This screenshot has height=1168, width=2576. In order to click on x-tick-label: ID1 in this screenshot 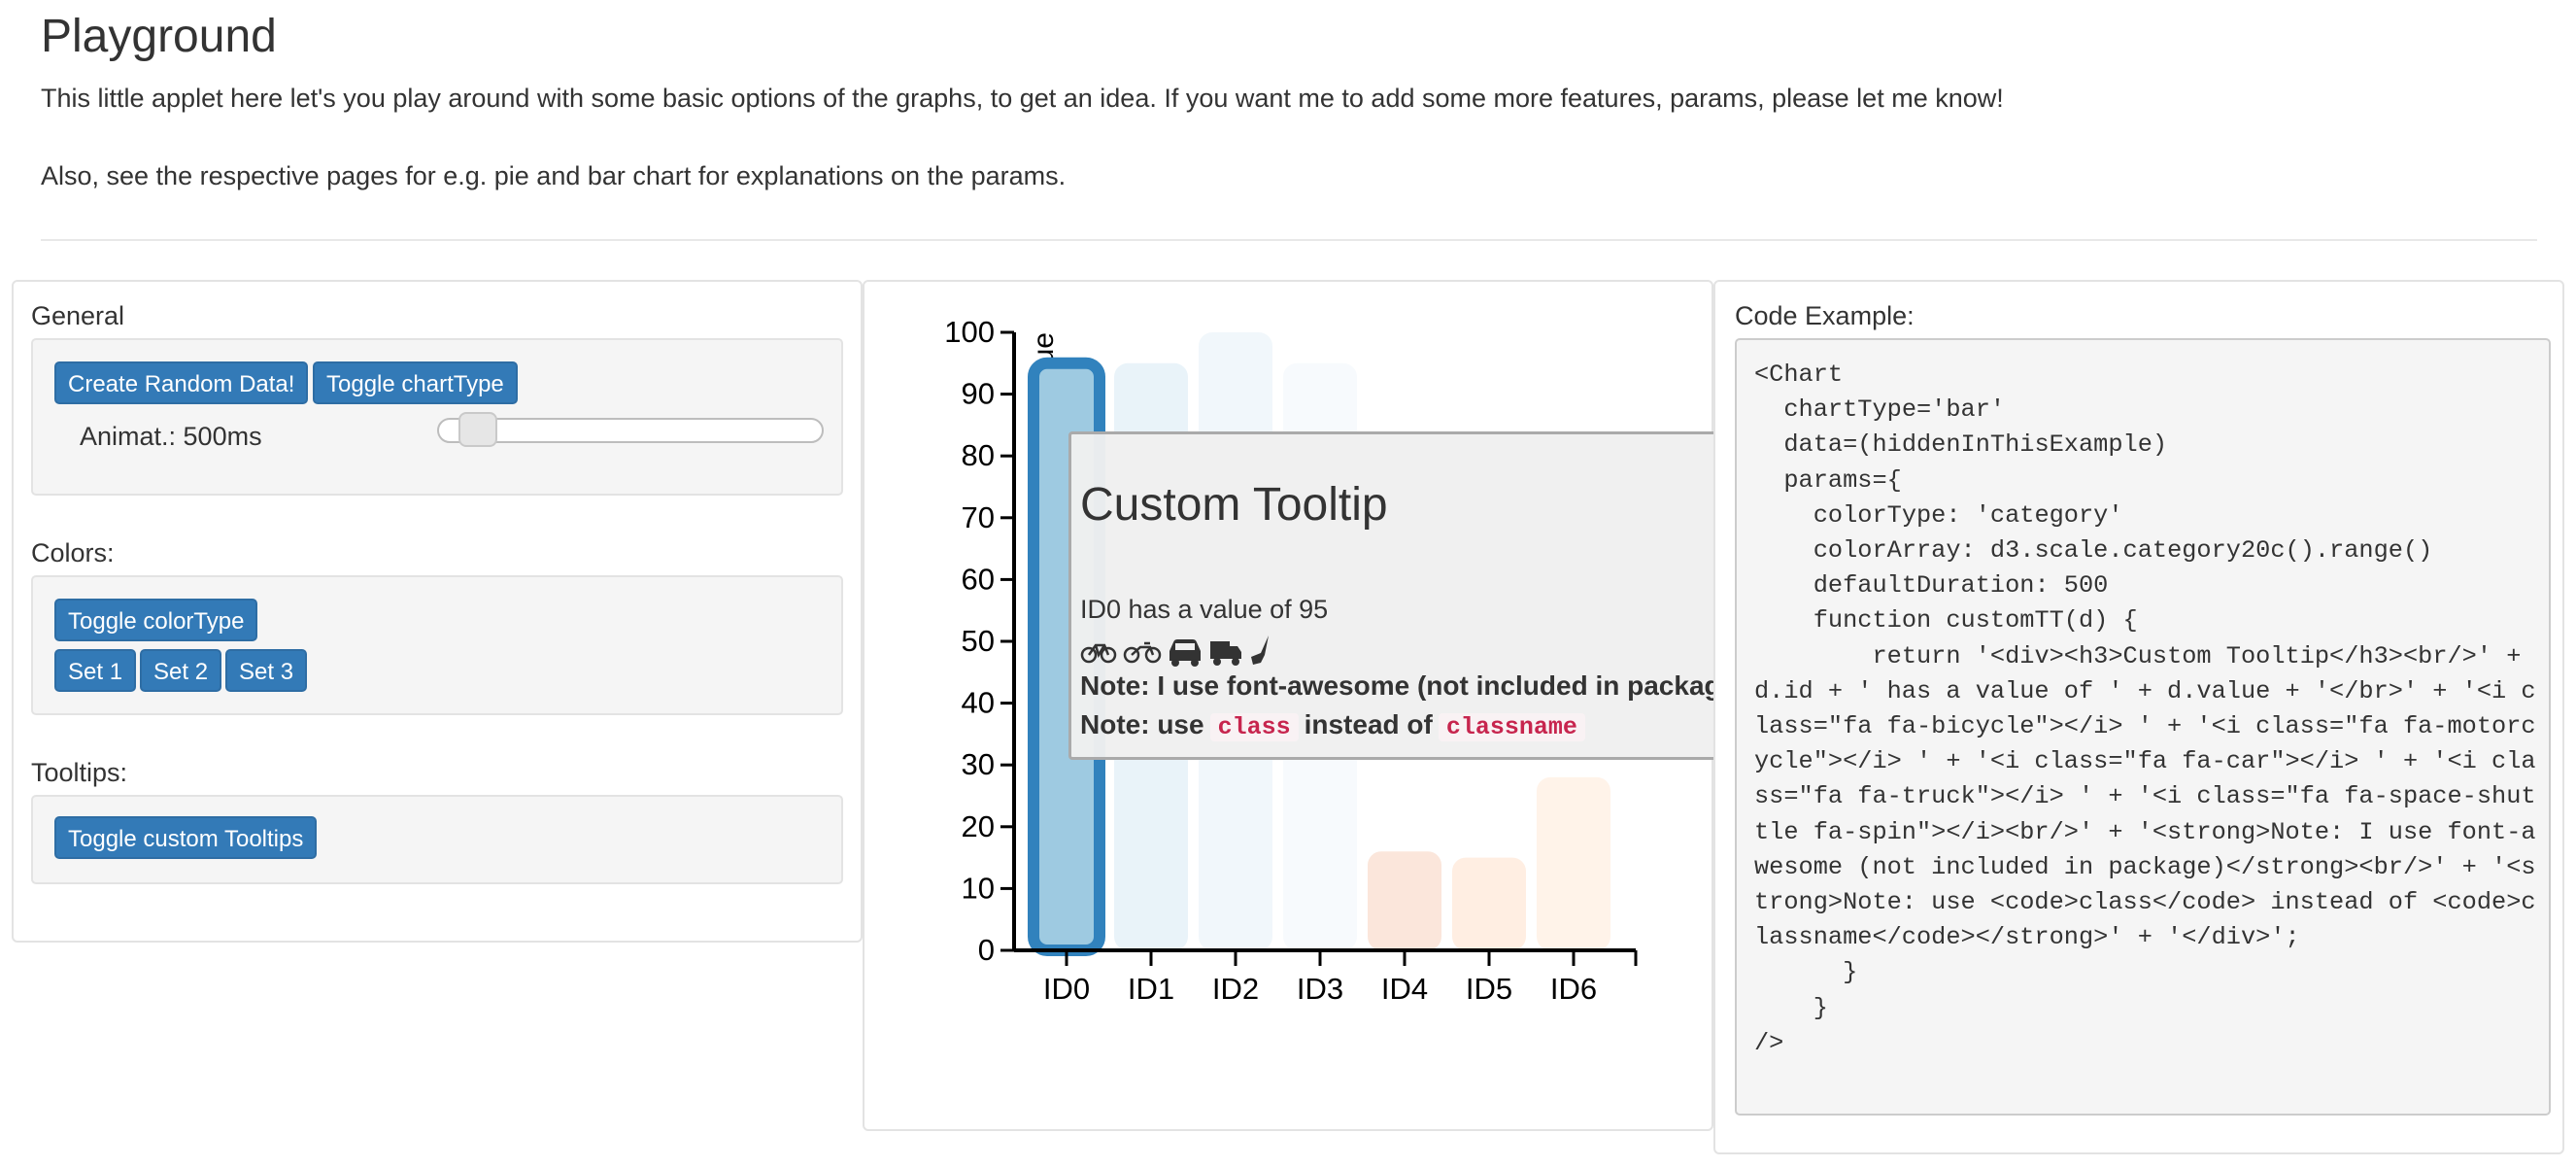, I will do `click(1151, 989)`.